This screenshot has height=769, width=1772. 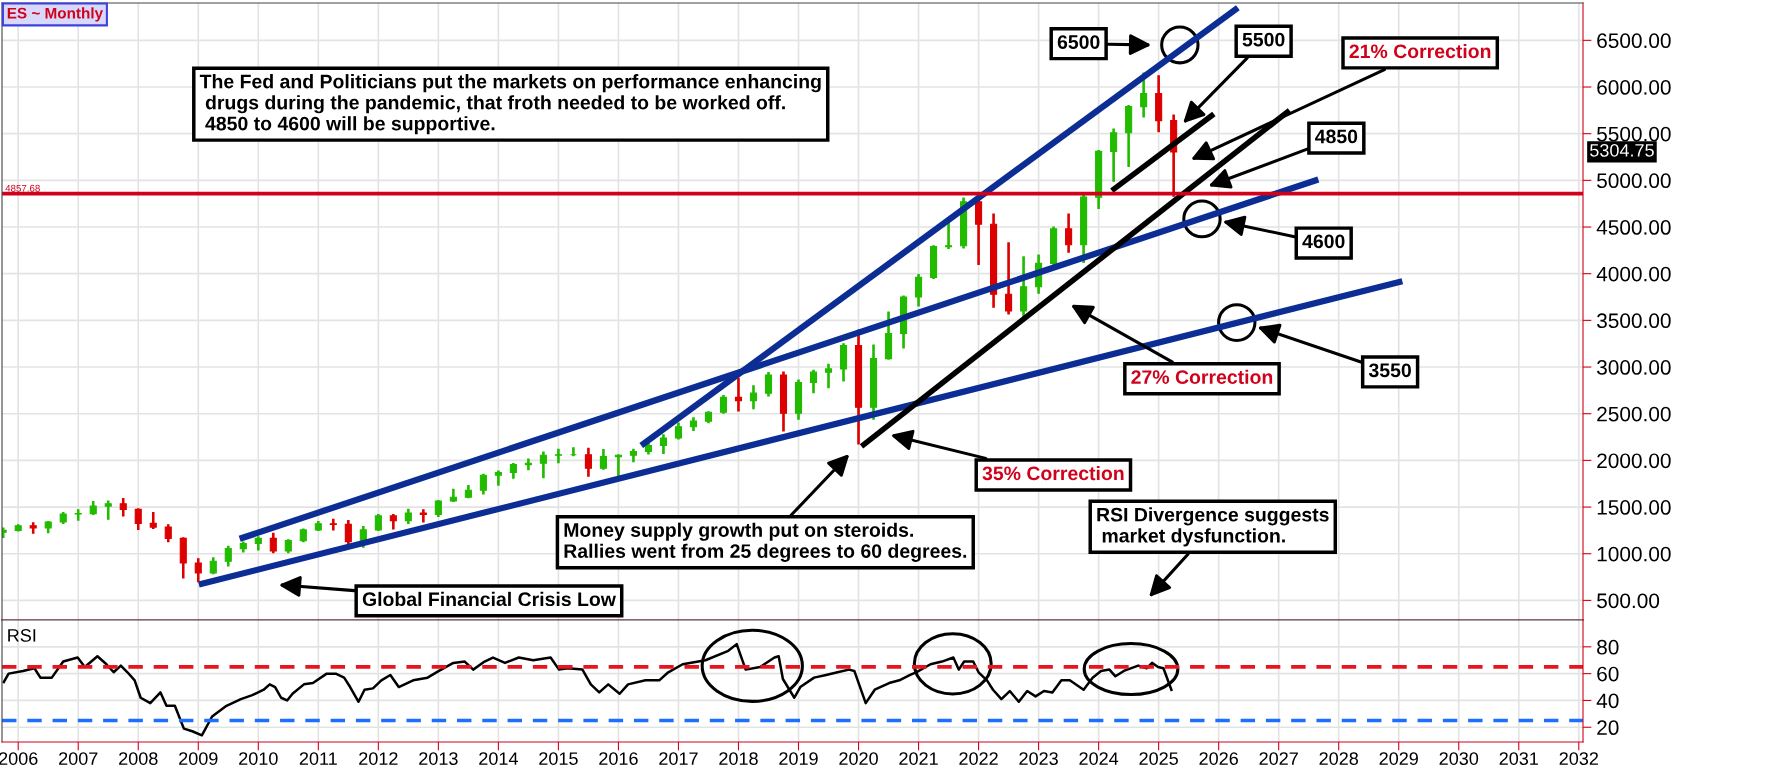 What do you see at coordinates (510, 104) in the screenshot?
I see `annotation: The Fed and Politicians put the markets on performance enhancing drugs during the pandemic, that froth needed to be worked off. 4850 to 4600 will be supportive.` at bounding box center [510, 104].